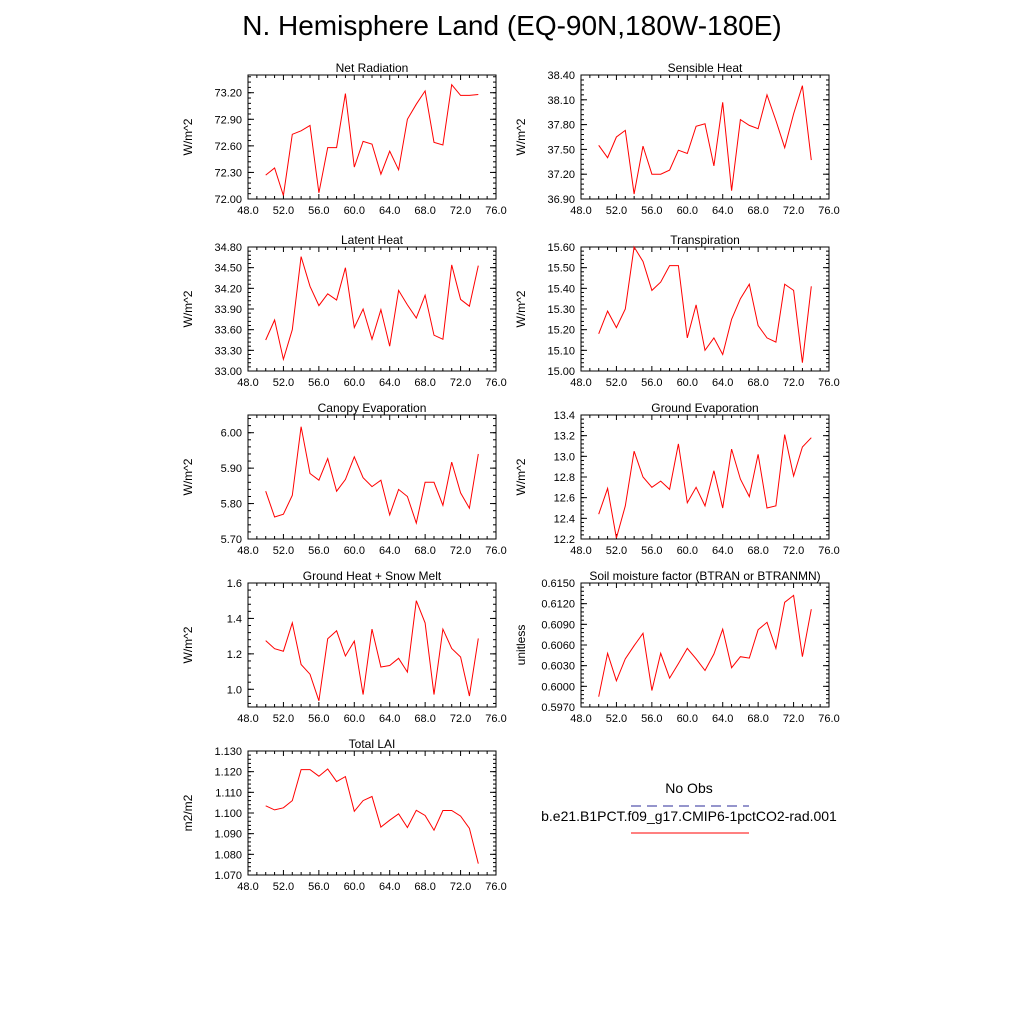  Describe the element at coordinates (561, 126) in the screenshot. I see `chart-1-ytick-label: 37.80` at that location.